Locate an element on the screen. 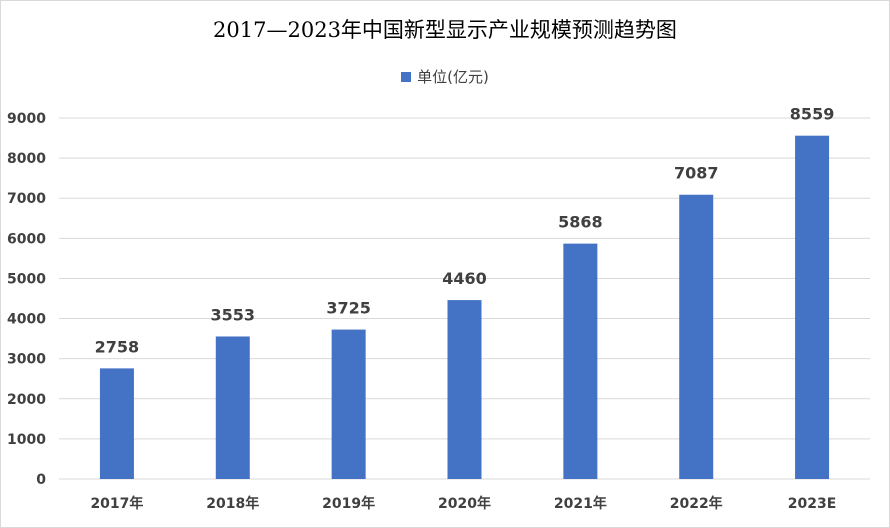  y-tick-label: 1000 is located at coordinates (26, 440).